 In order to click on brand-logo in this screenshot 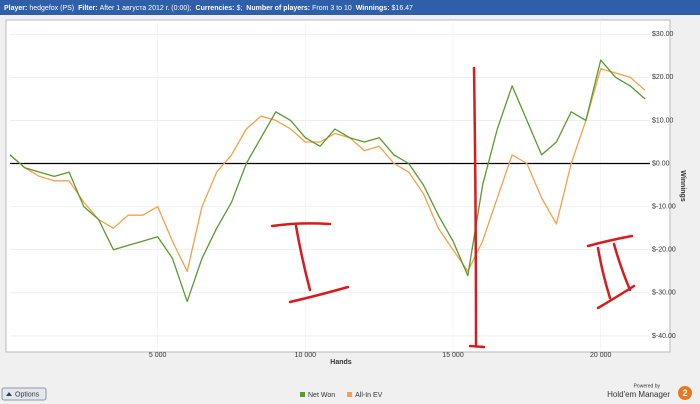, I will do `click(685, 393)`.